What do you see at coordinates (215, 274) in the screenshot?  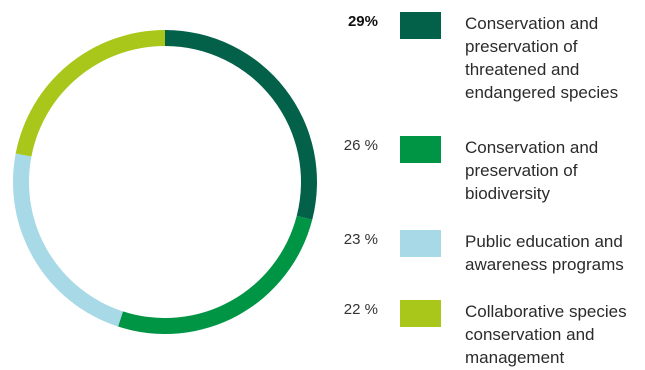 I see `donut-slice-biodiversity` at bounding box center [215, 274].